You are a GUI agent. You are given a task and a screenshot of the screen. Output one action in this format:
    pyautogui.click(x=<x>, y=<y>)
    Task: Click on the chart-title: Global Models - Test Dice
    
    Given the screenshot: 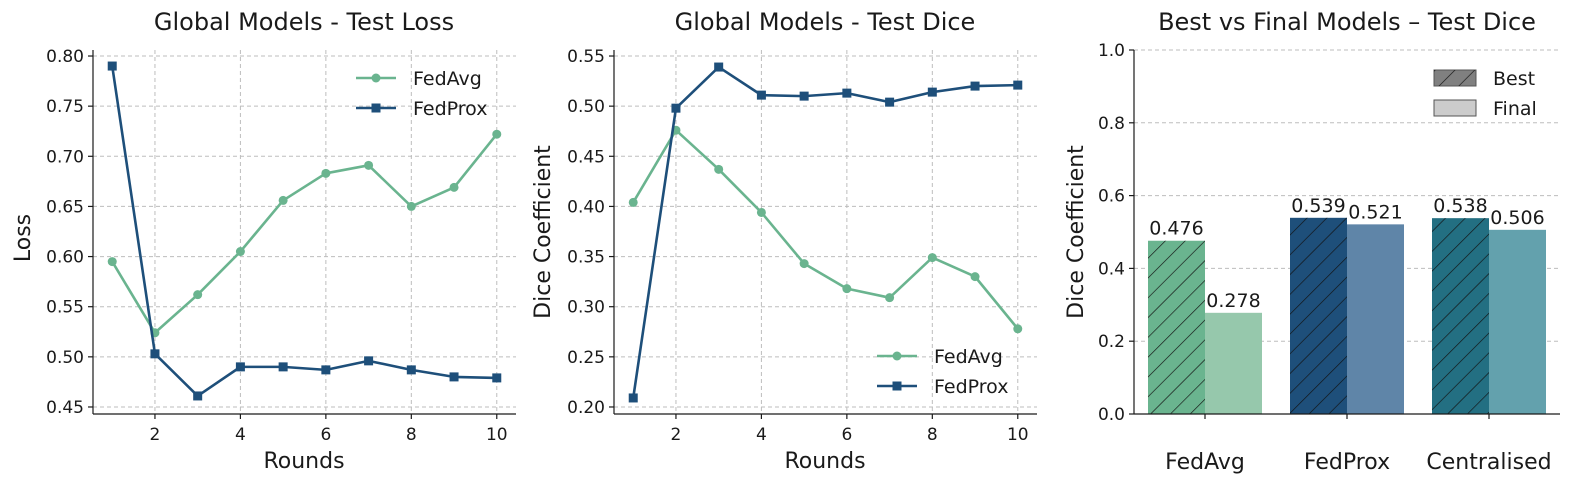 What is the action you would take?
    pyautogui.click(x=825, y=22)
    